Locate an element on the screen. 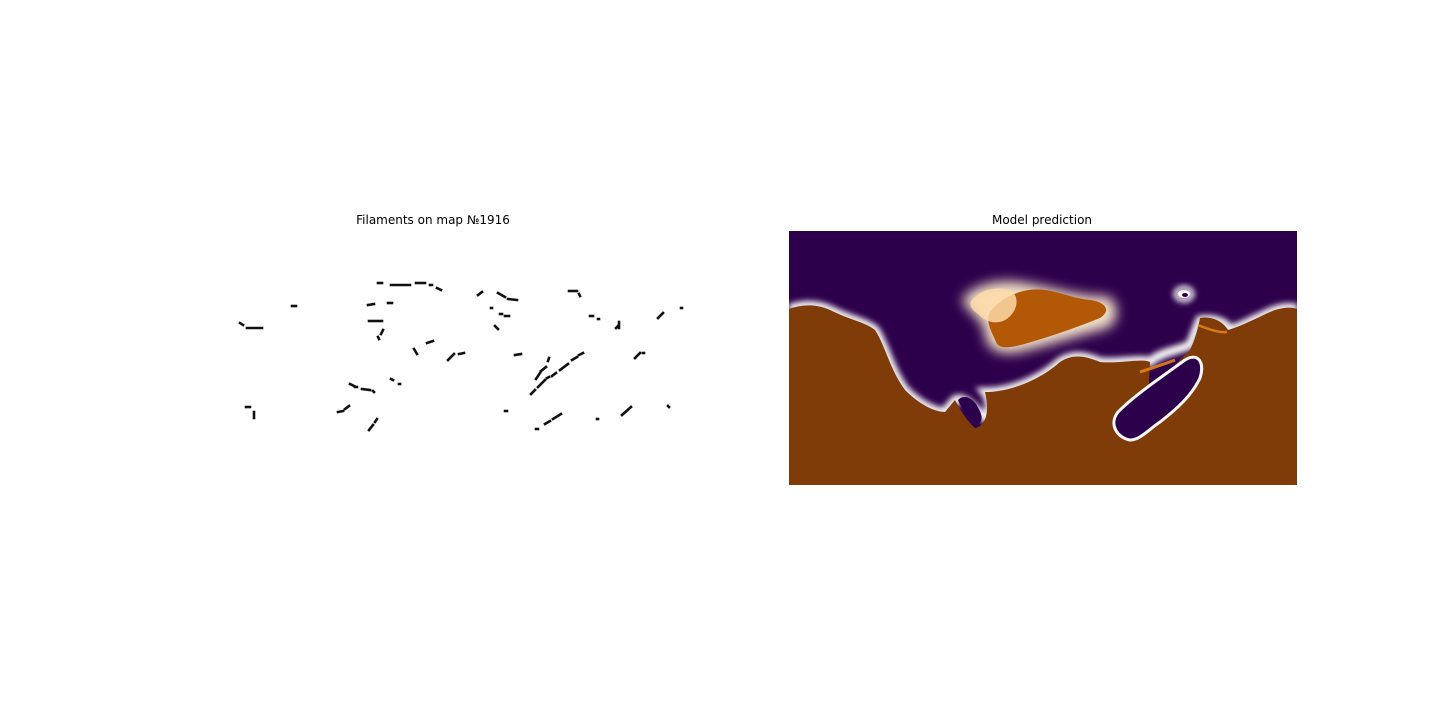 The width and height of the screenshot is (1440, 720). prediction-low-region is located at coordinates (1043, 395).